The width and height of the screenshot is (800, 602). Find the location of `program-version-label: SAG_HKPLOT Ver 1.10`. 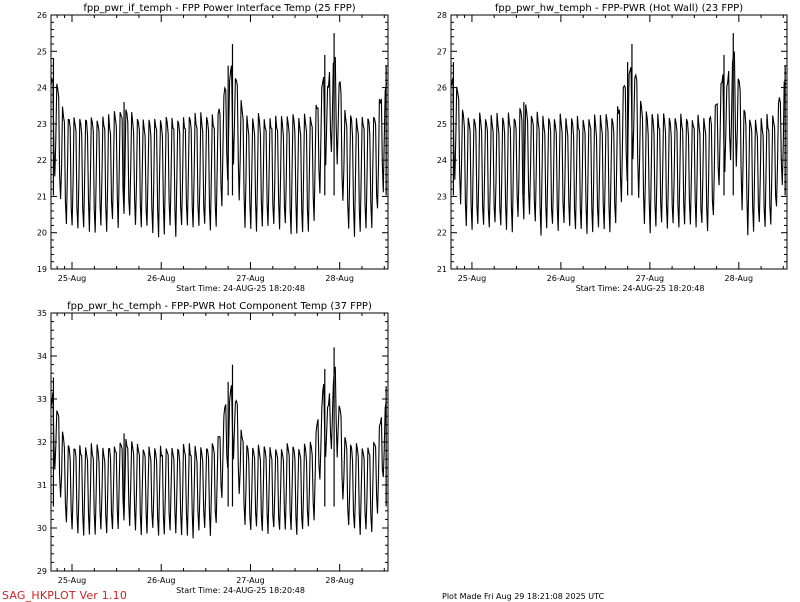

program-version-label: SAG_HKPLOT Ver 1.10 is located at coordinates (65, 595).